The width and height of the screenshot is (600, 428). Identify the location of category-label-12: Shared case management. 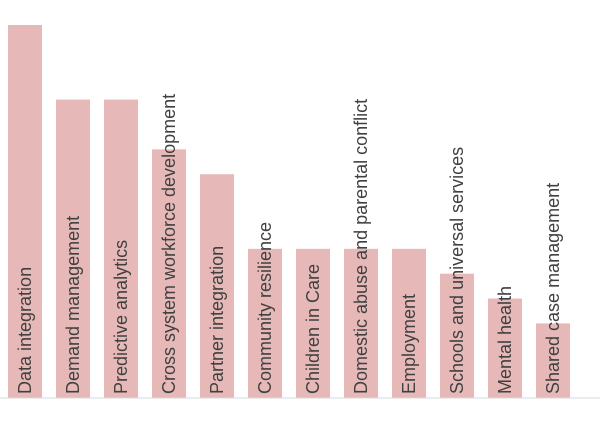
(553, 288).